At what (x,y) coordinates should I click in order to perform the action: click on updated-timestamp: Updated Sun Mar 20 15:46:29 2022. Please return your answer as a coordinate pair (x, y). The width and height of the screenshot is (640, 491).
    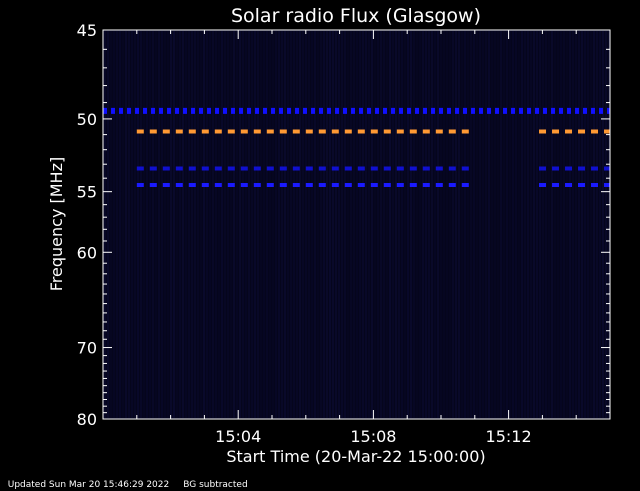
    Looking at the image, I should click on (88, 485).